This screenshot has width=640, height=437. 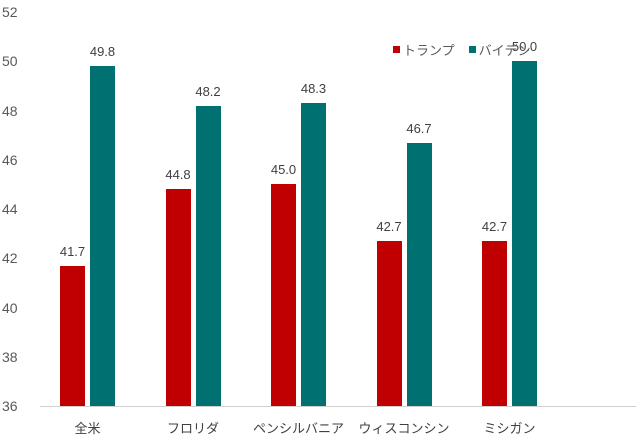 I want to click on category-label: 全米, so click(x=87, y=428).